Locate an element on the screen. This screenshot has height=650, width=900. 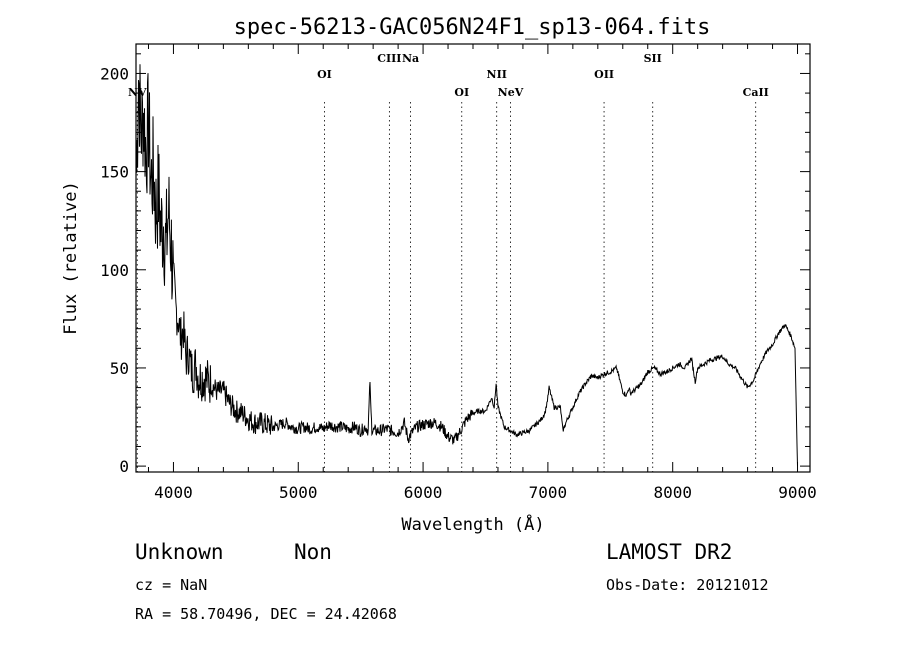
y-tick-label: 0 is located at coordinates (124, 466).